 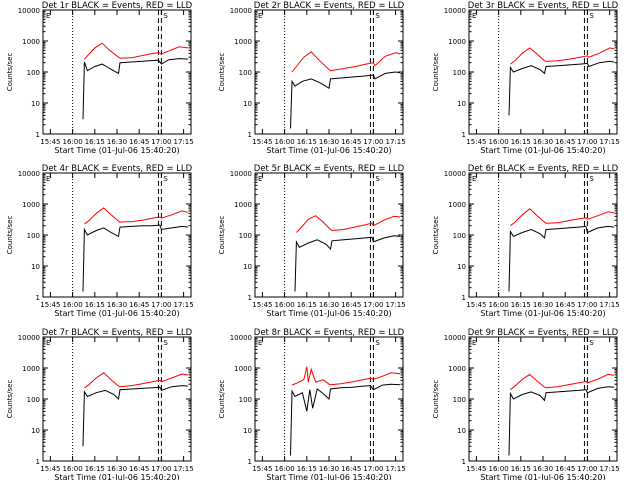 What do you see at coordinates (117, 169) in the screenshot?
I see `chart-title: Det 4r BLACK = Events, RED = LLD` at bounding box center [117, 169].